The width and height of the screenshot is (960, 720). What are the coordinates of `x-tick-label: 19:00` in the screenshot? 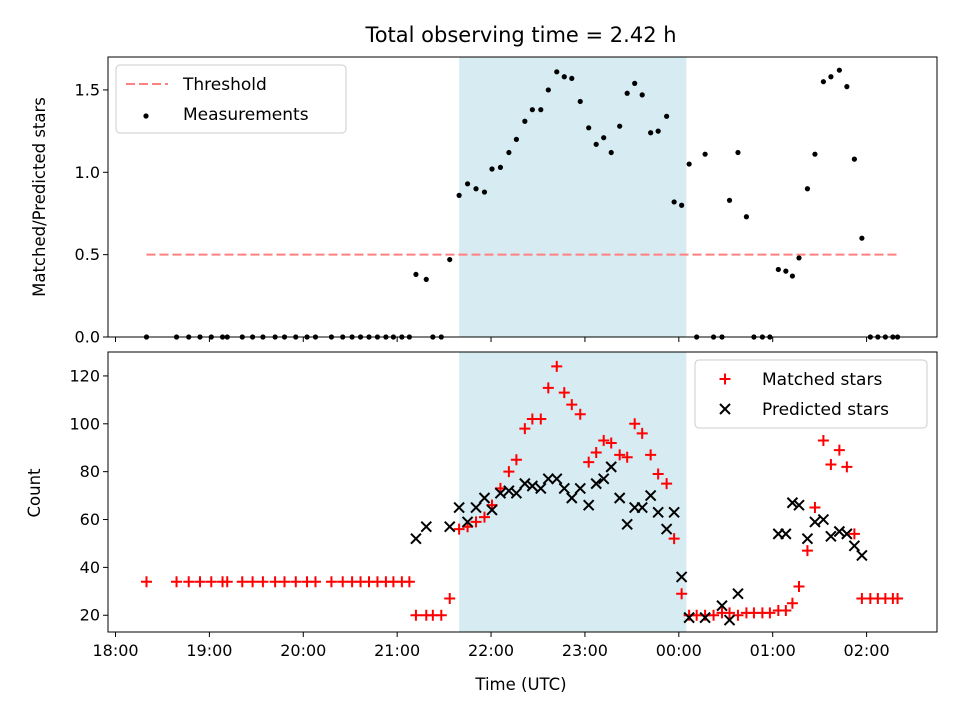 It's located at (209, 650).